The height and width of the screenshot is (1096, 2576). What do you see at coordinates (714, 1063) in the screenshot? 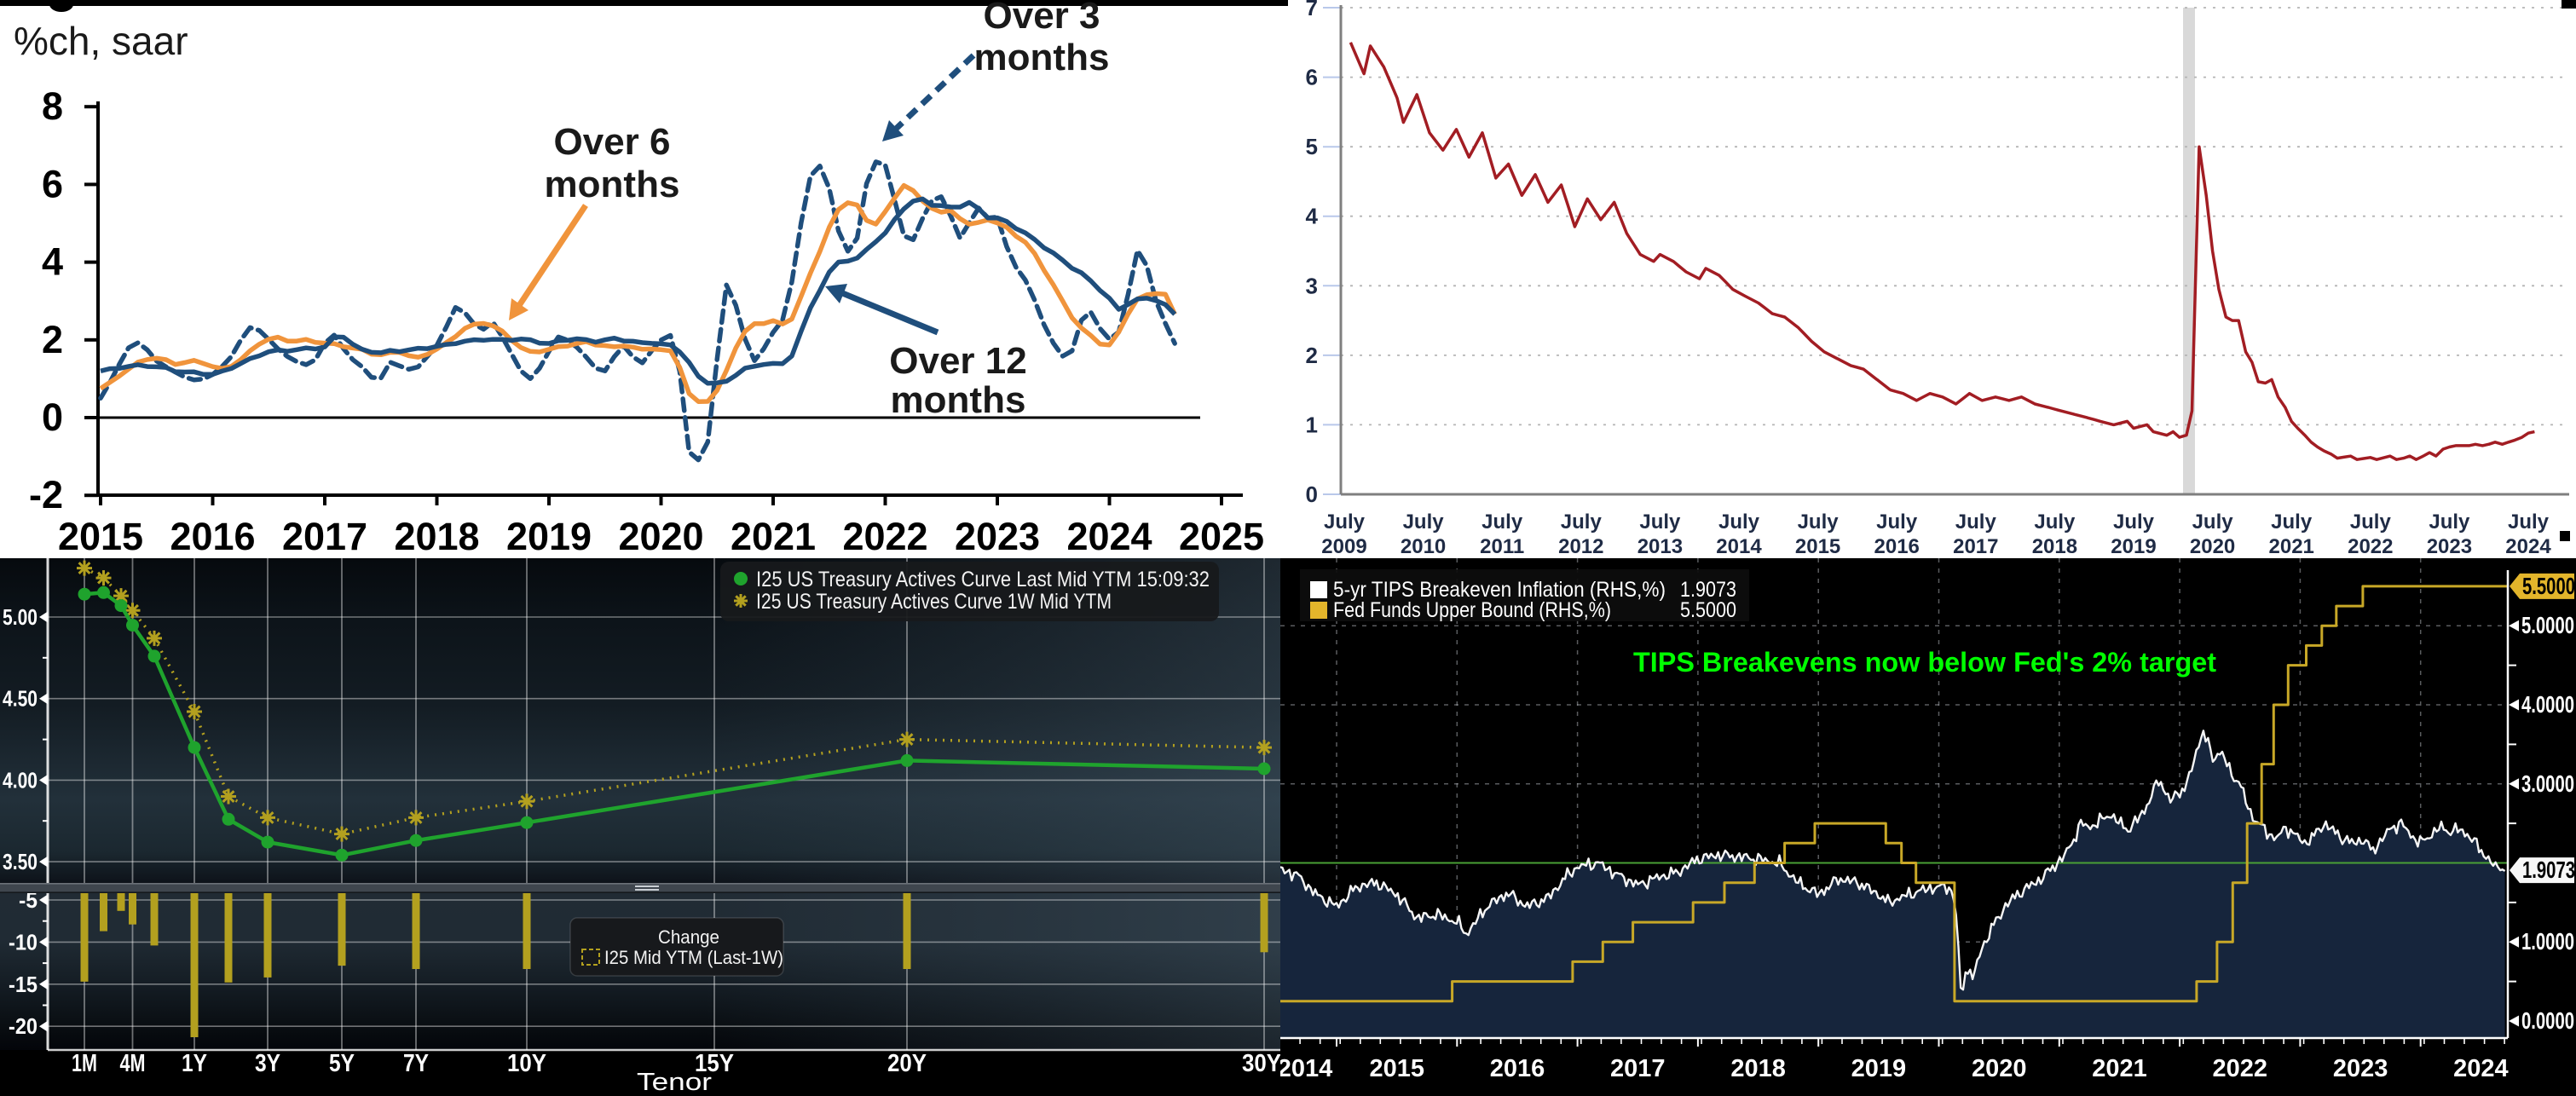
I see `svg-text: 15Y` at bounding box center [714, 1063].